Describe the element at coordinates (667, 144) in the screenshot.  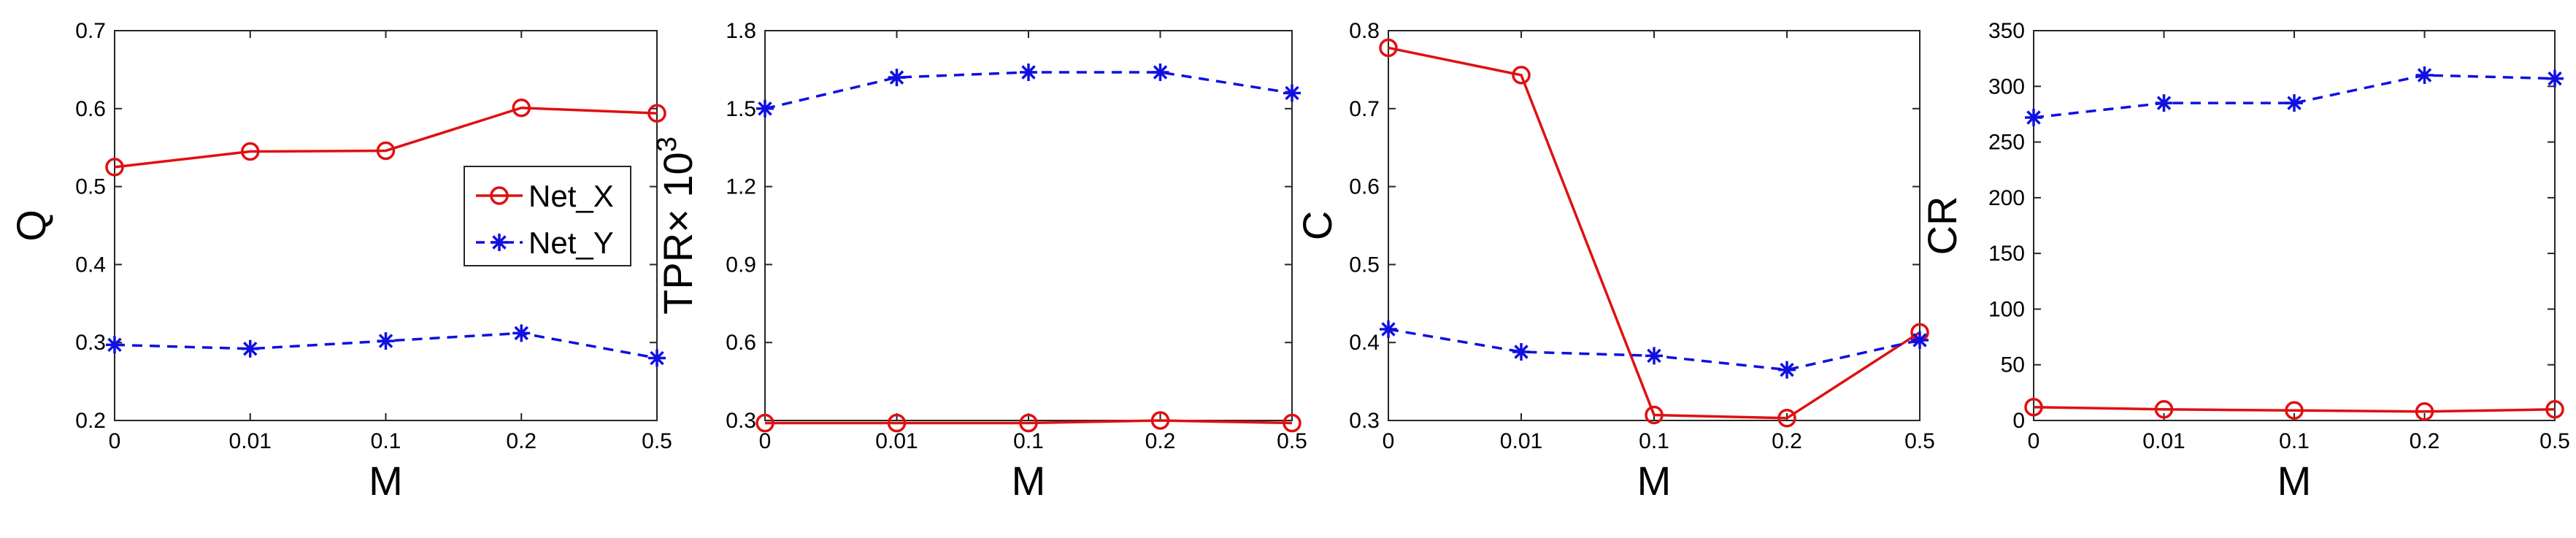
I see `y-axis-label-exponent: 3` at that location.